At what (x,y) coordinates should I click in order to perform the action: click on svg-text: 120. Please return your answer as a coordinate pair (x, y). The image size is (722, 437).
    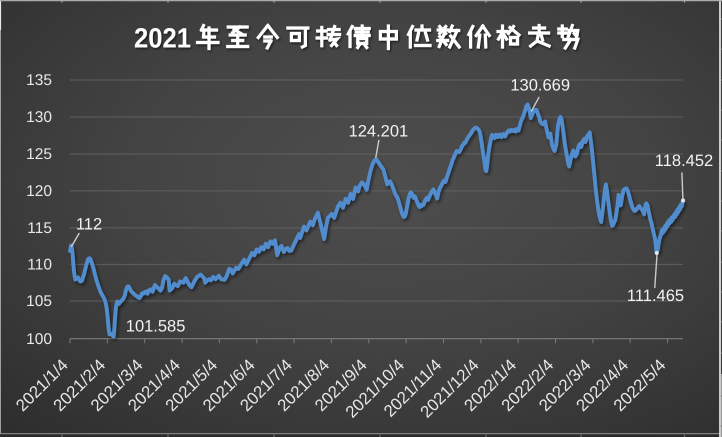
    Looking at the image, I should click on (39, 191).